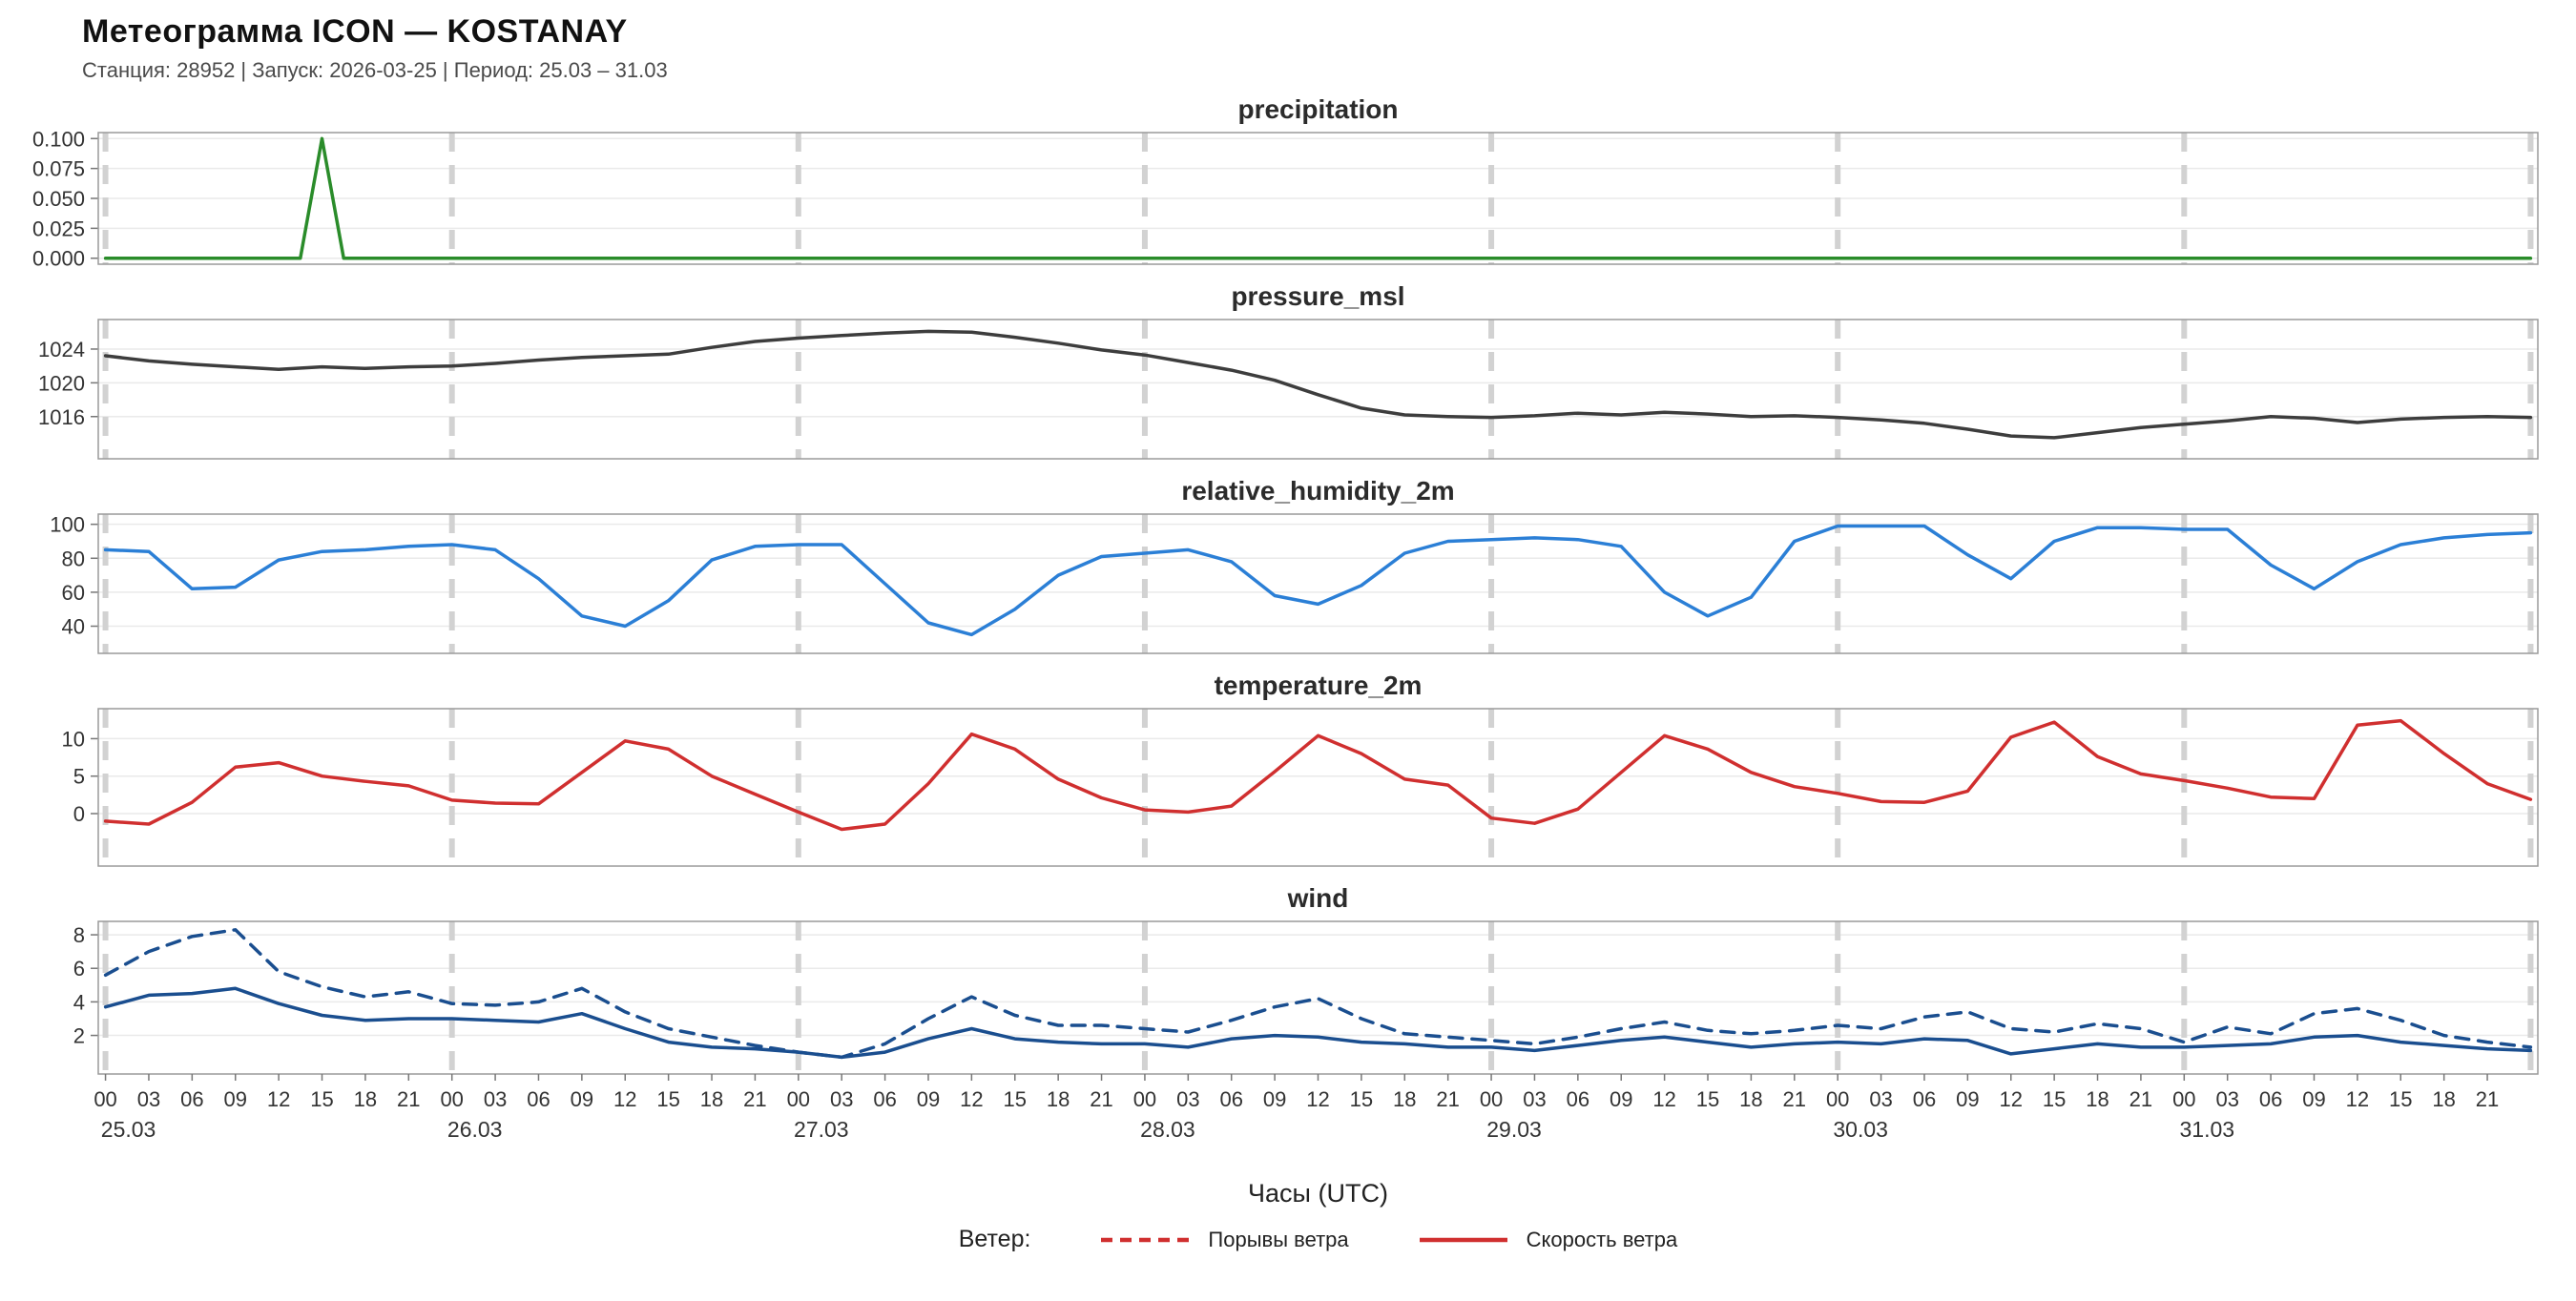 This screenshot has width=2576, height=1301. I want to click on legend-label-speed: Скорость ветра, so click(1602, 1239).